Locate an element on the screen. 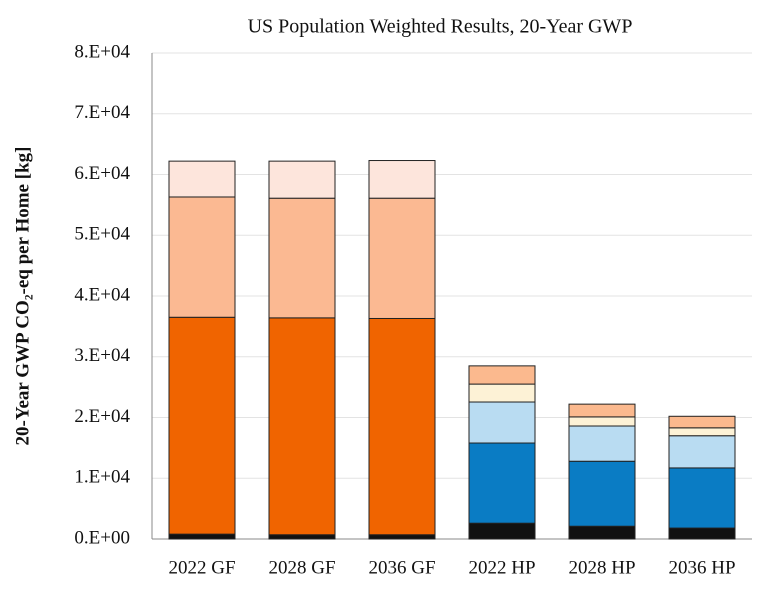 The height and width of the screenshot is (610, 768). y-tick-label: 2.E+04 is located at coordinates (102, 416).